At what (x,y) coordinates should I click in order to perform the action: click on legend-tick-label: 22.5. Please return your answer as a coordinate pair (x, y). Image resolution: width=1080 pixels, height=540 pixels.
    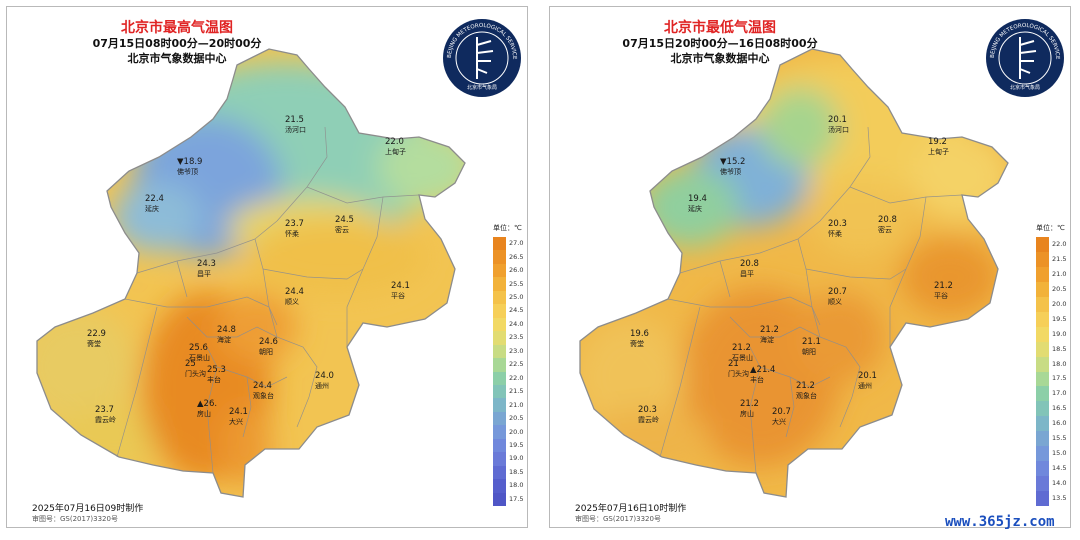
    Looking at the image, I should click on (516, 364).